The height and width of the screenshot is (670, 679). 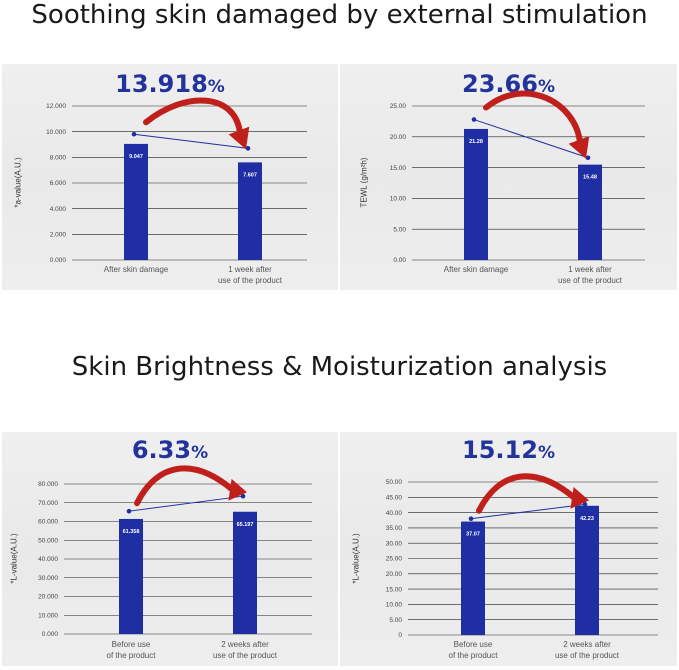 What do you see at coordinates (250, 175) in the screenshot?
I see `bar-value-label: 7.607` at bounding box center [250, 175].